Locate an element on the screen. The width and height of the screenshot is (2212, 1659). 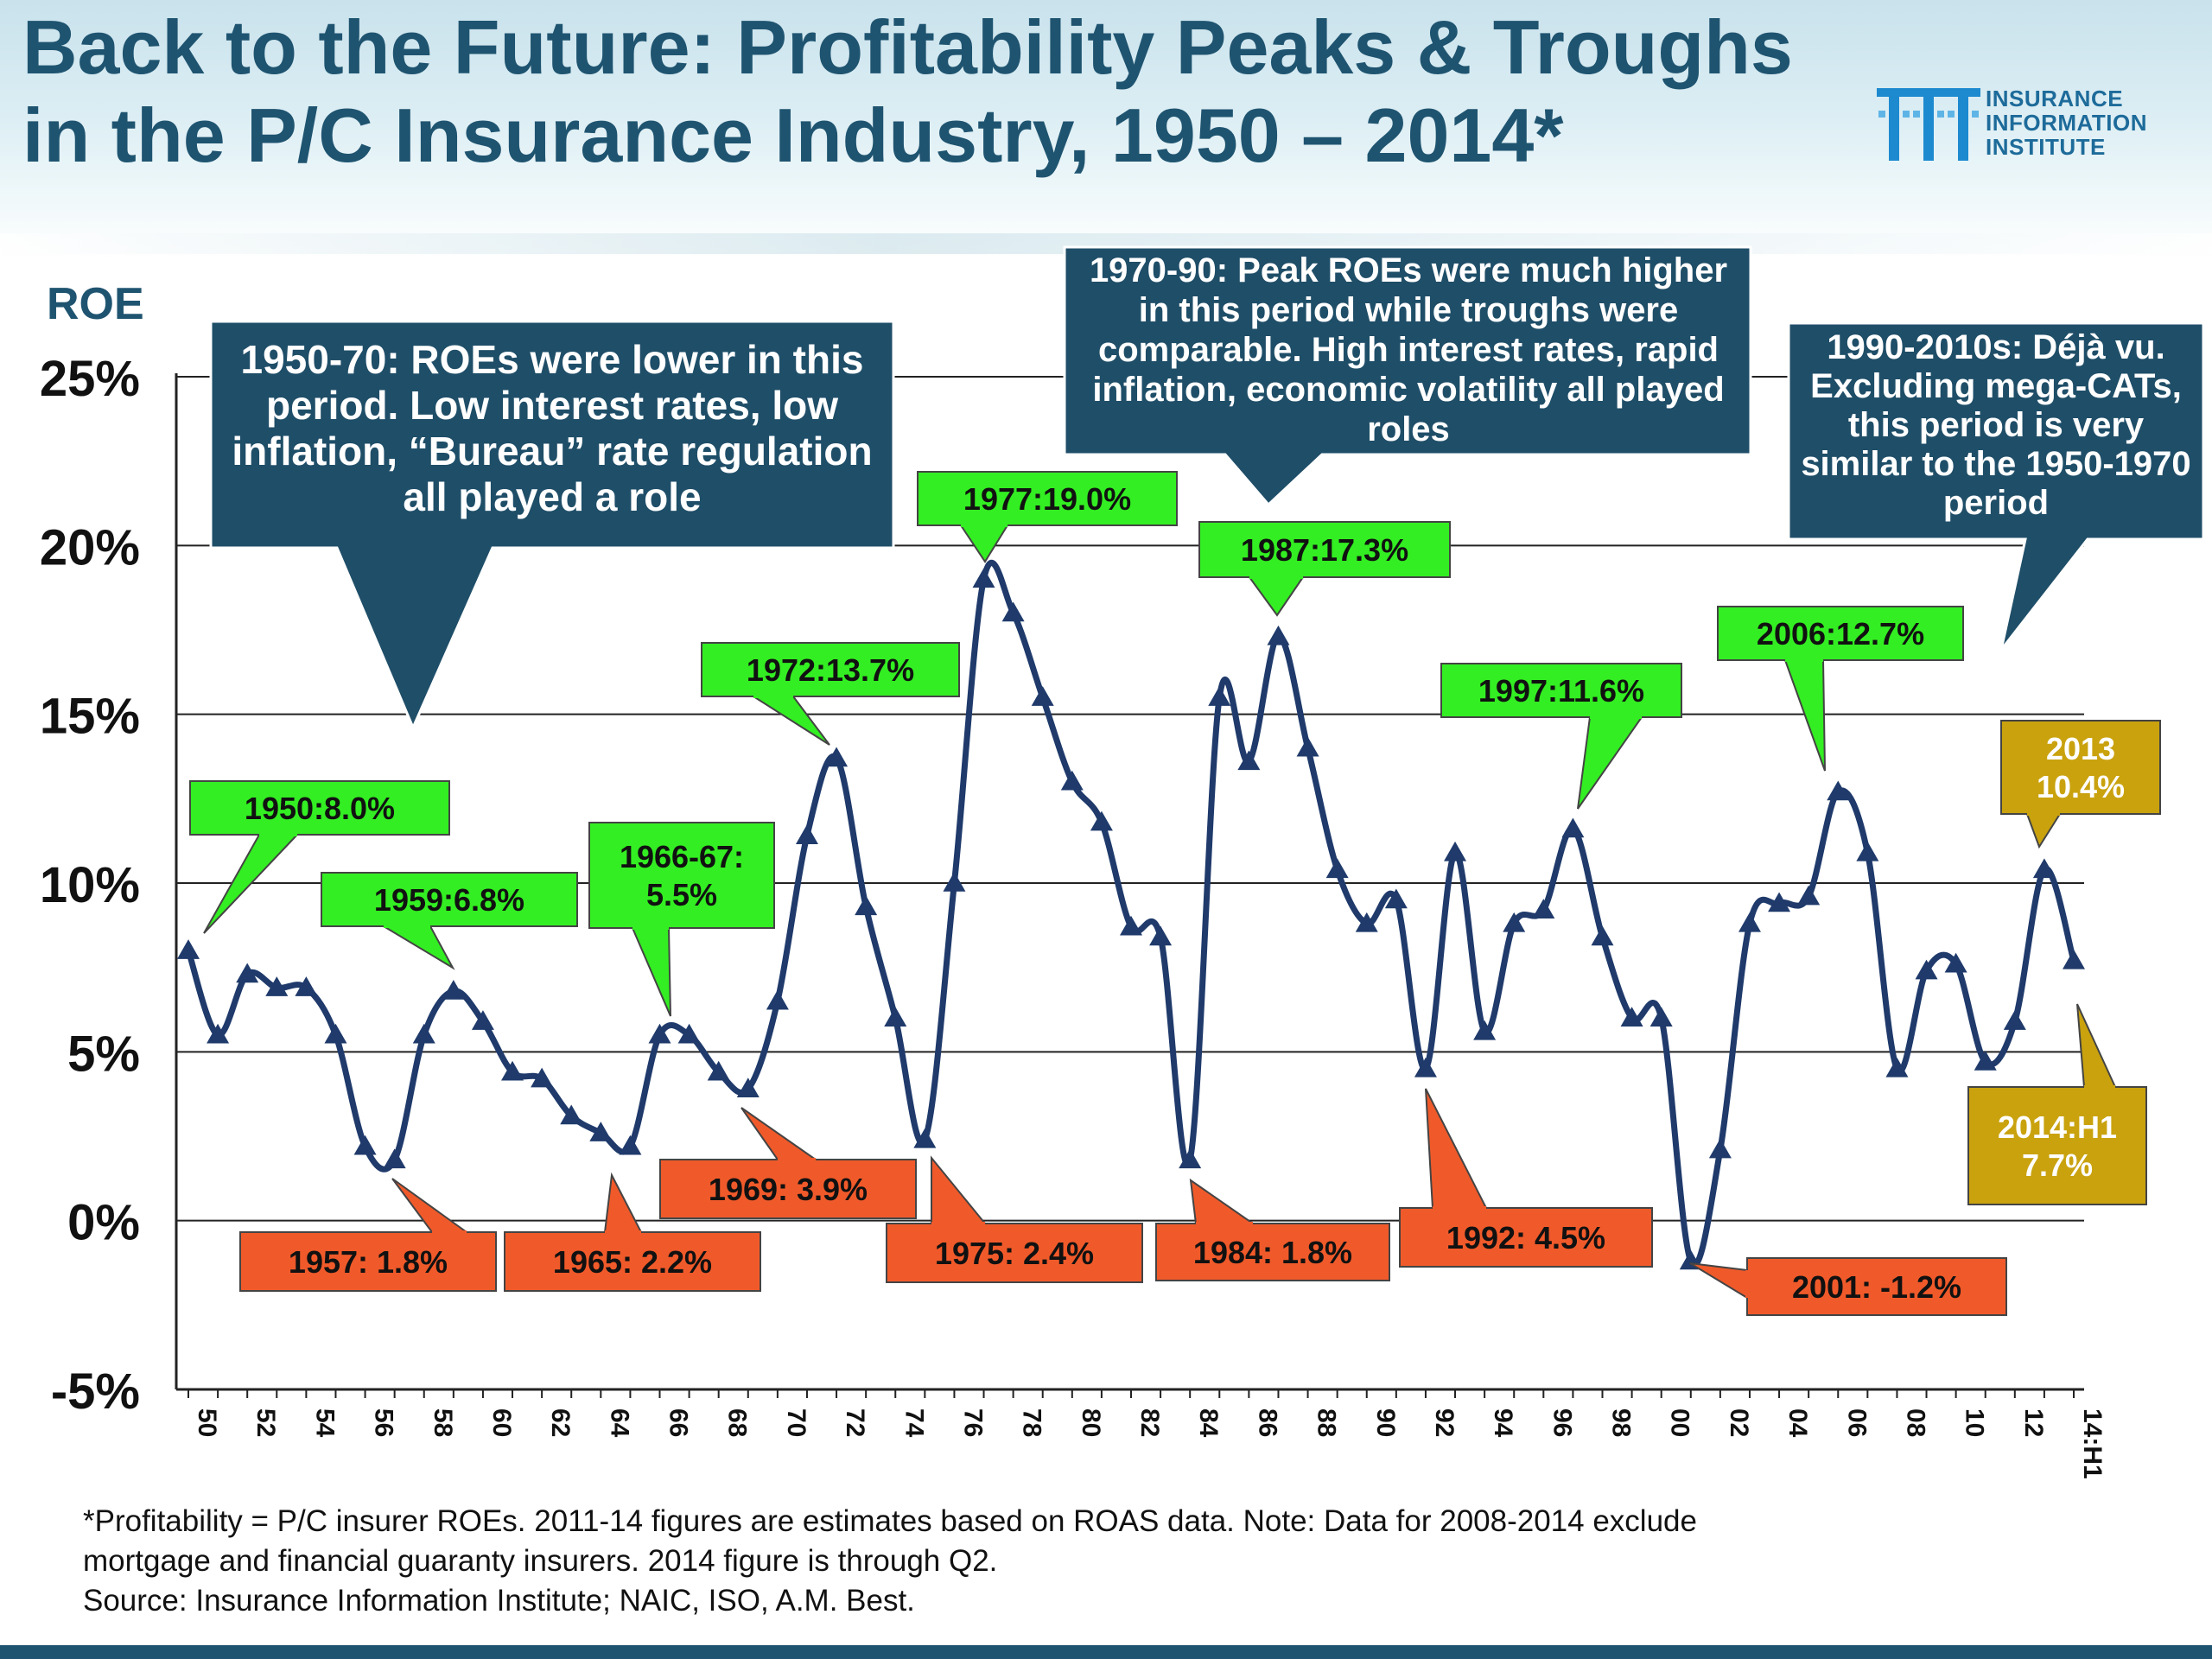
y-tick-label: 0% is located at coordinates (103, 1223).